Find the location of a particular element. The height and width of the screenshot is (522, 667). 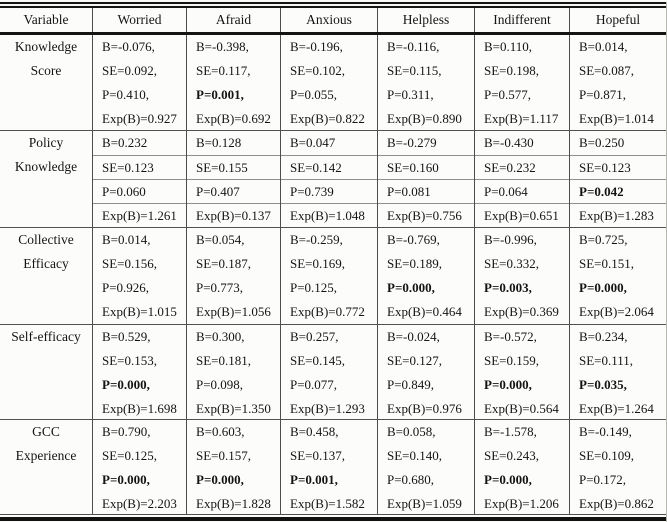

column-header-afraid: Afraid is located at coordinates (234, 20).